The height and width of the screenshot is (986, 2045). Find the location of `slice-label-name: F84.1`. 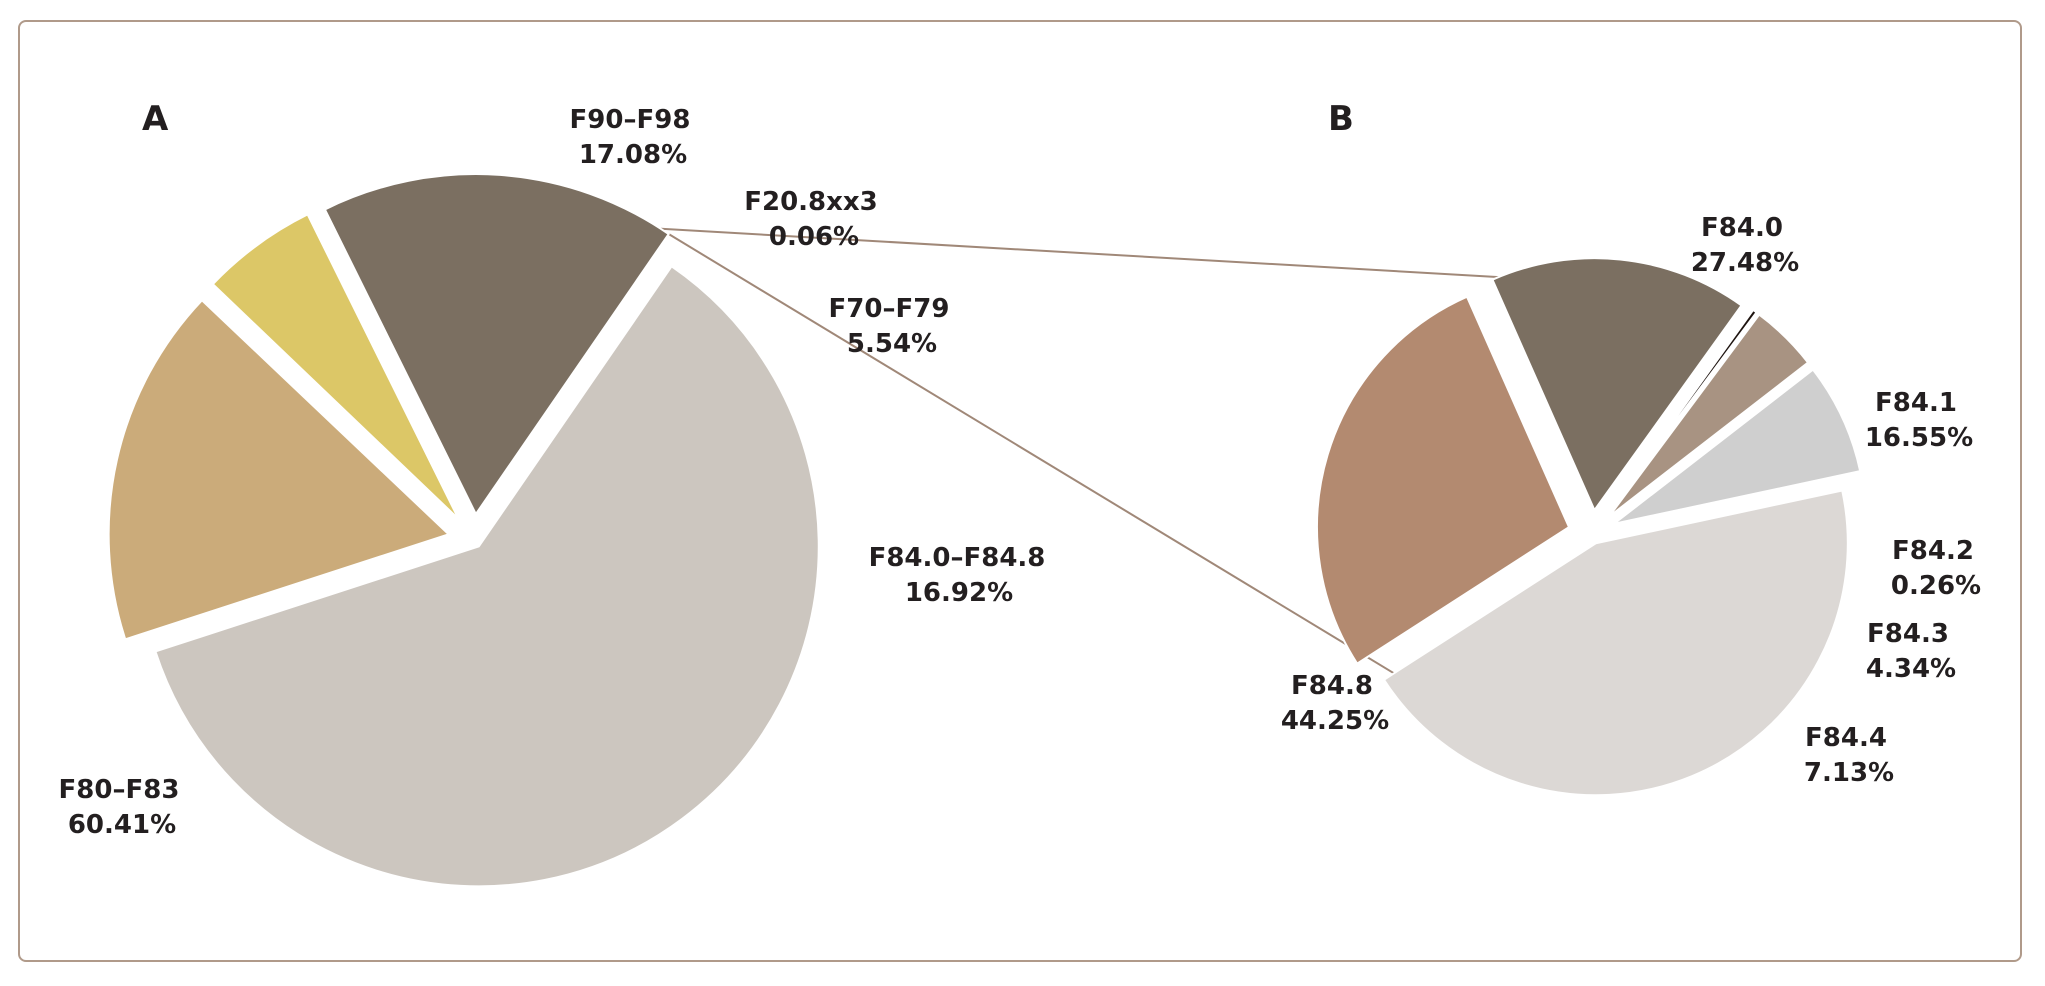

slice-label-name: F84.1 is located at coordinates (1916, 403).